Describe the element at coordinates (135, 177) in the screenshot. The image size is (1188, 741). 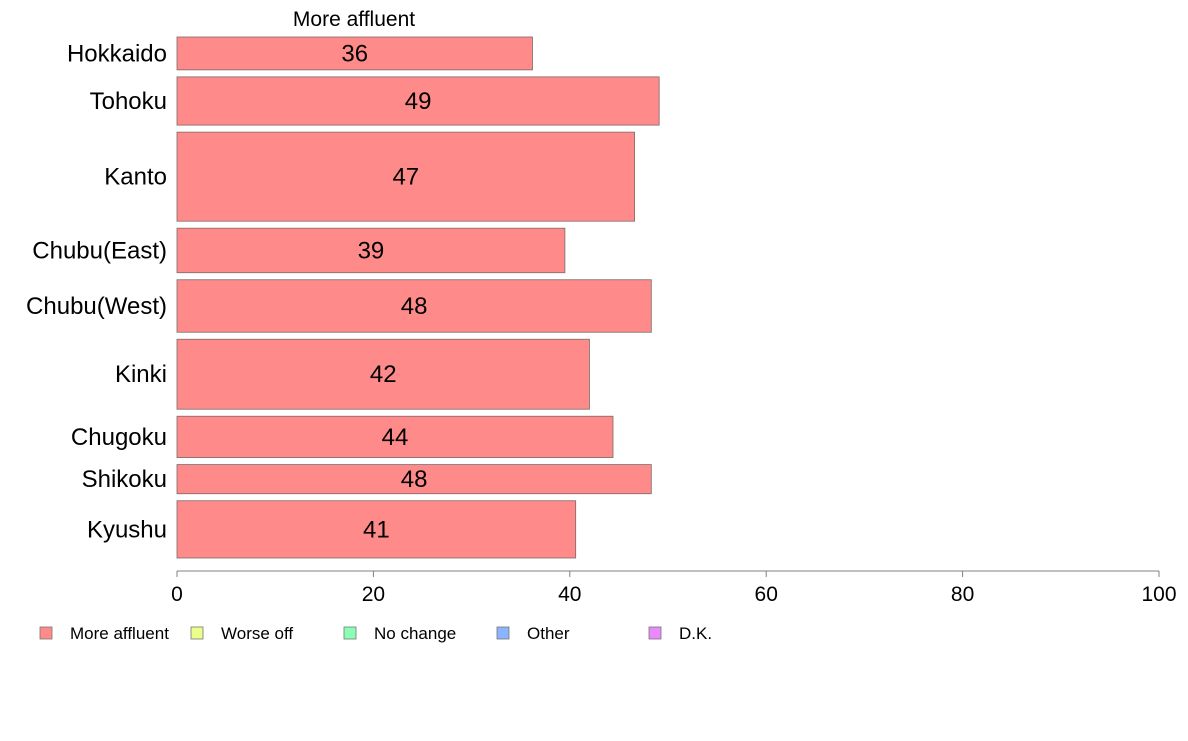
I see `category-label: Kanto` at that location.